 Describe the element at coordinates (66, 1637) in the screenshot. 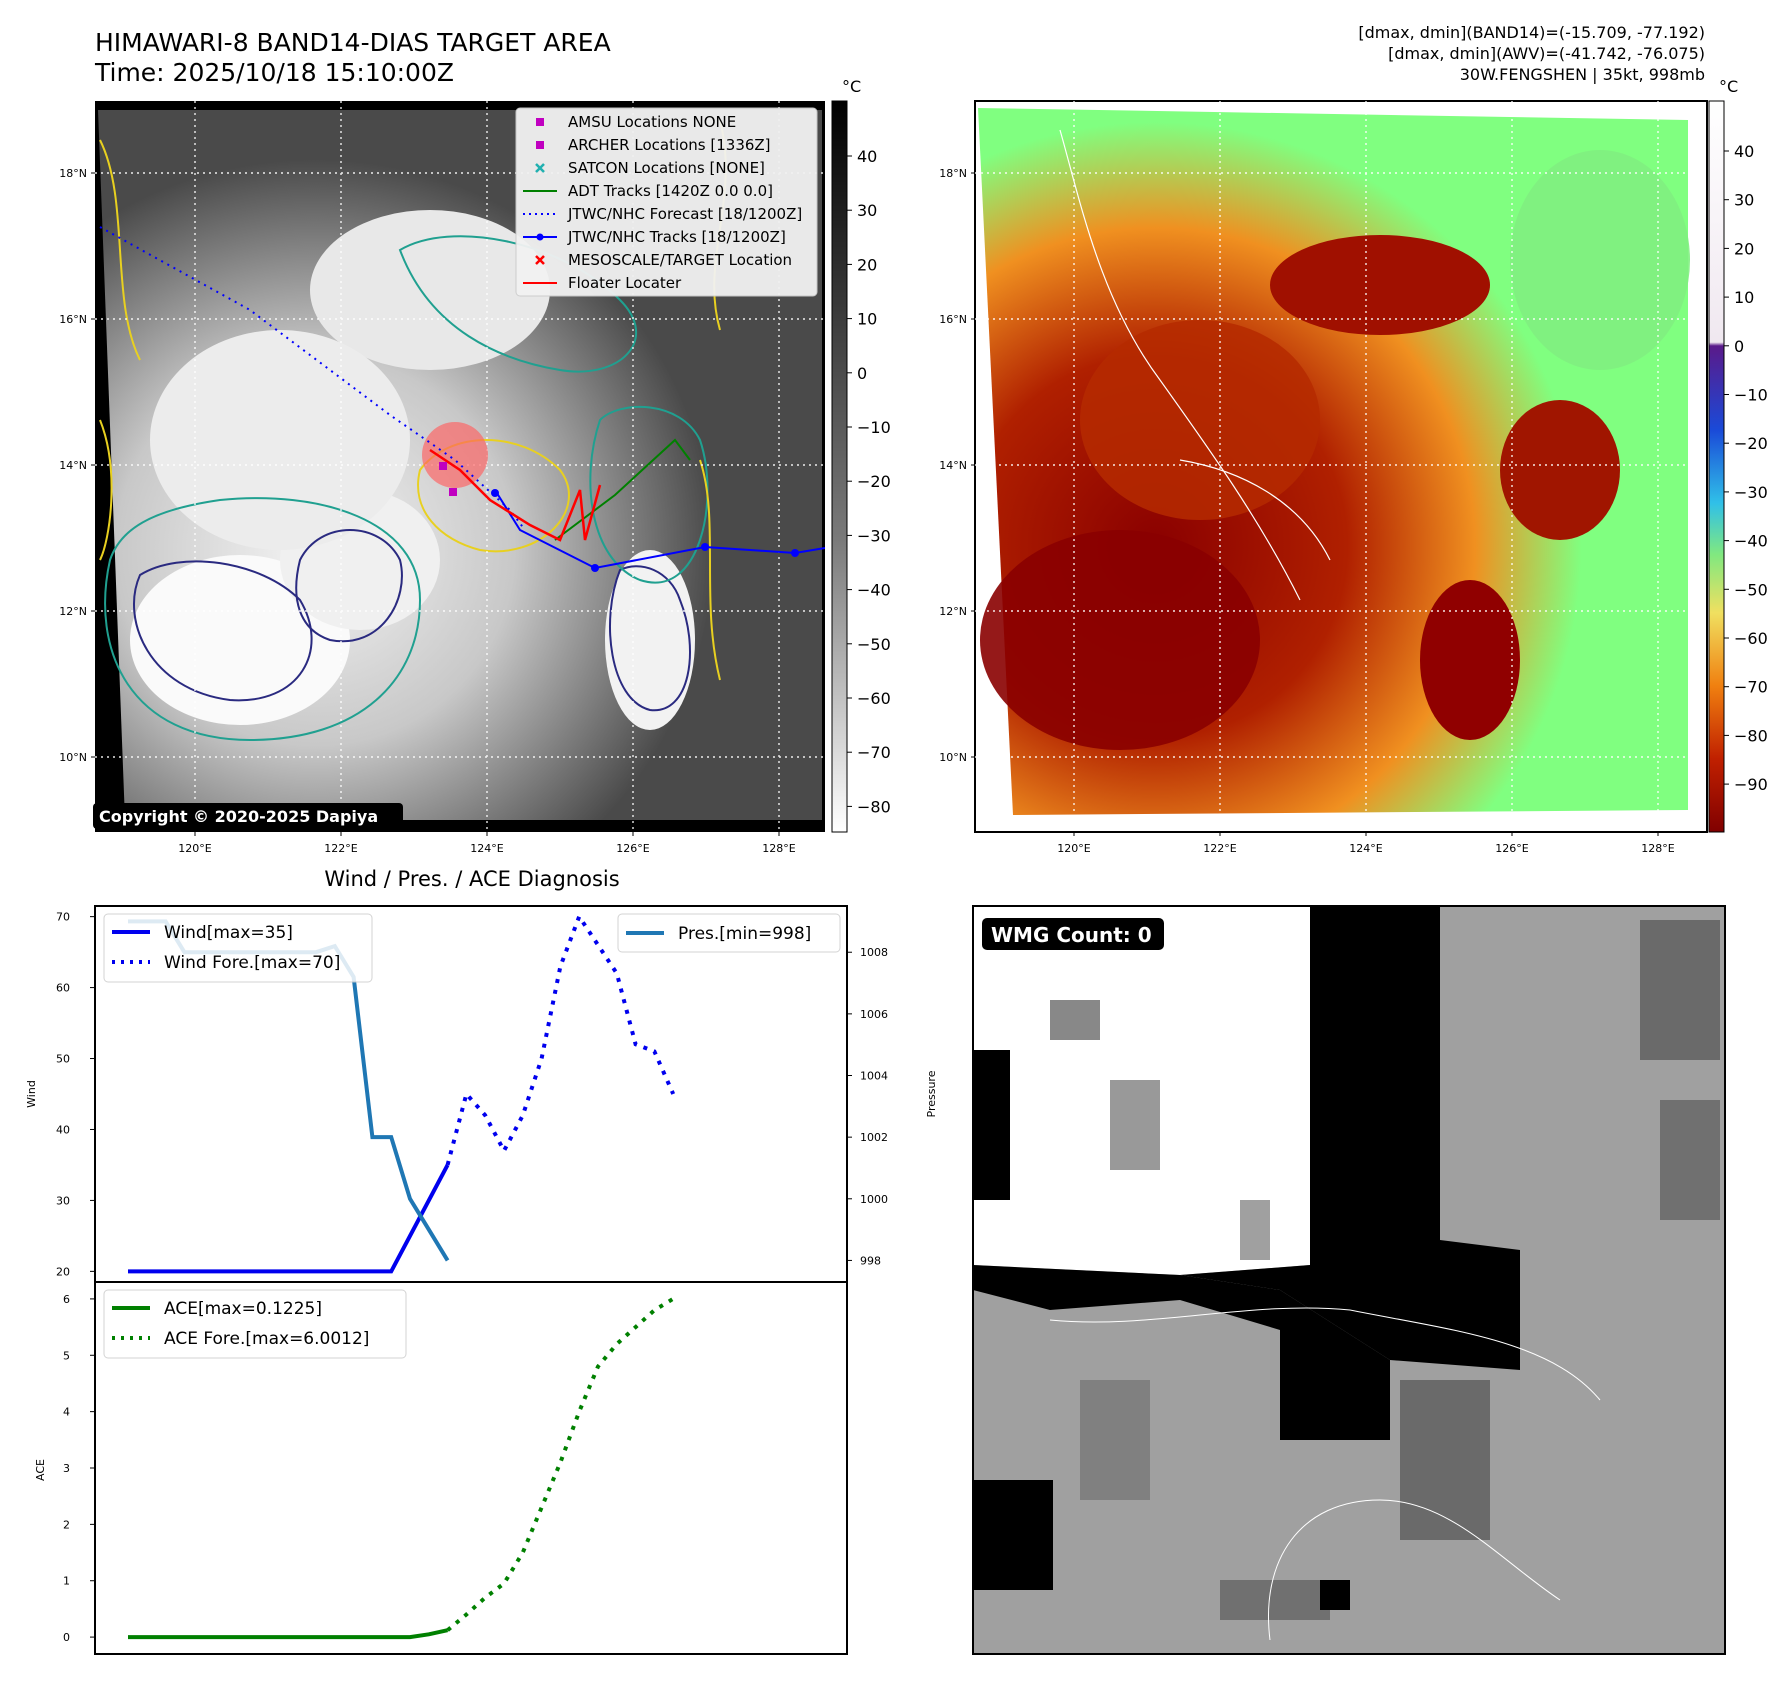

I see `ace-y-tick-label: 0` at that location.